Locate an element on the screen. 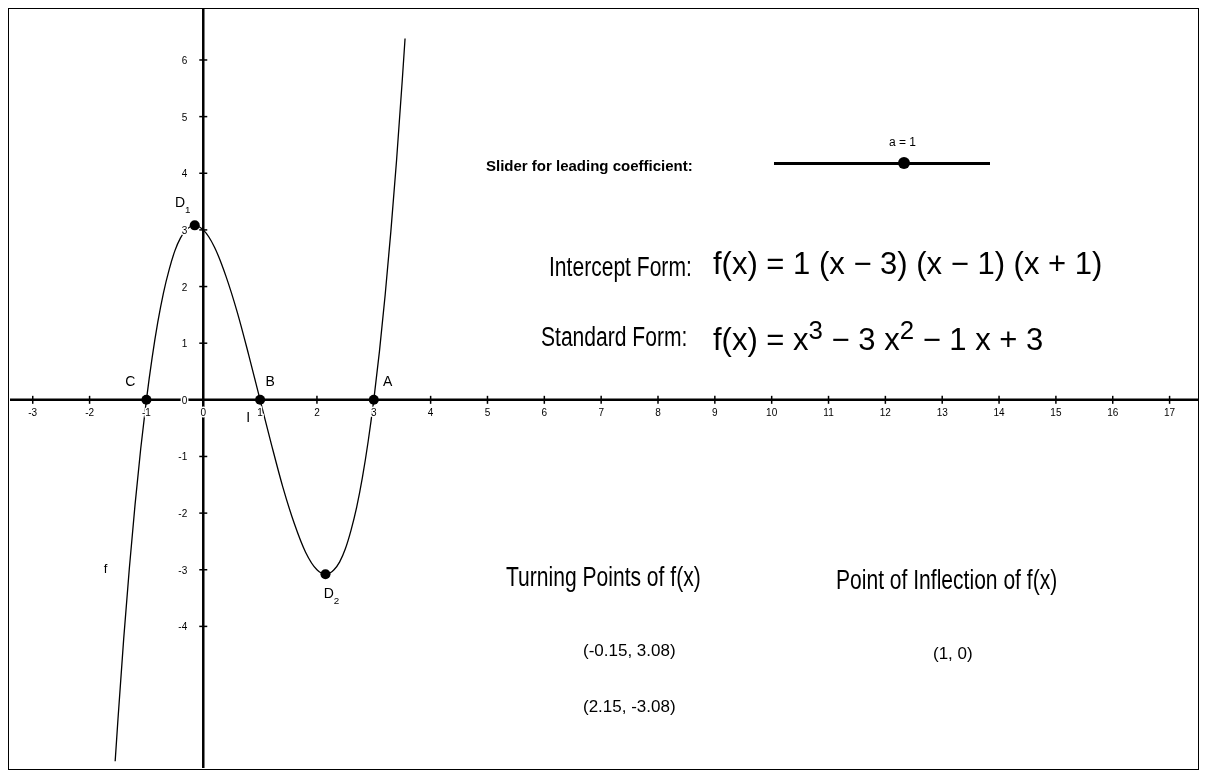  annotation: a = 1 is located at coordinates (903, 142).